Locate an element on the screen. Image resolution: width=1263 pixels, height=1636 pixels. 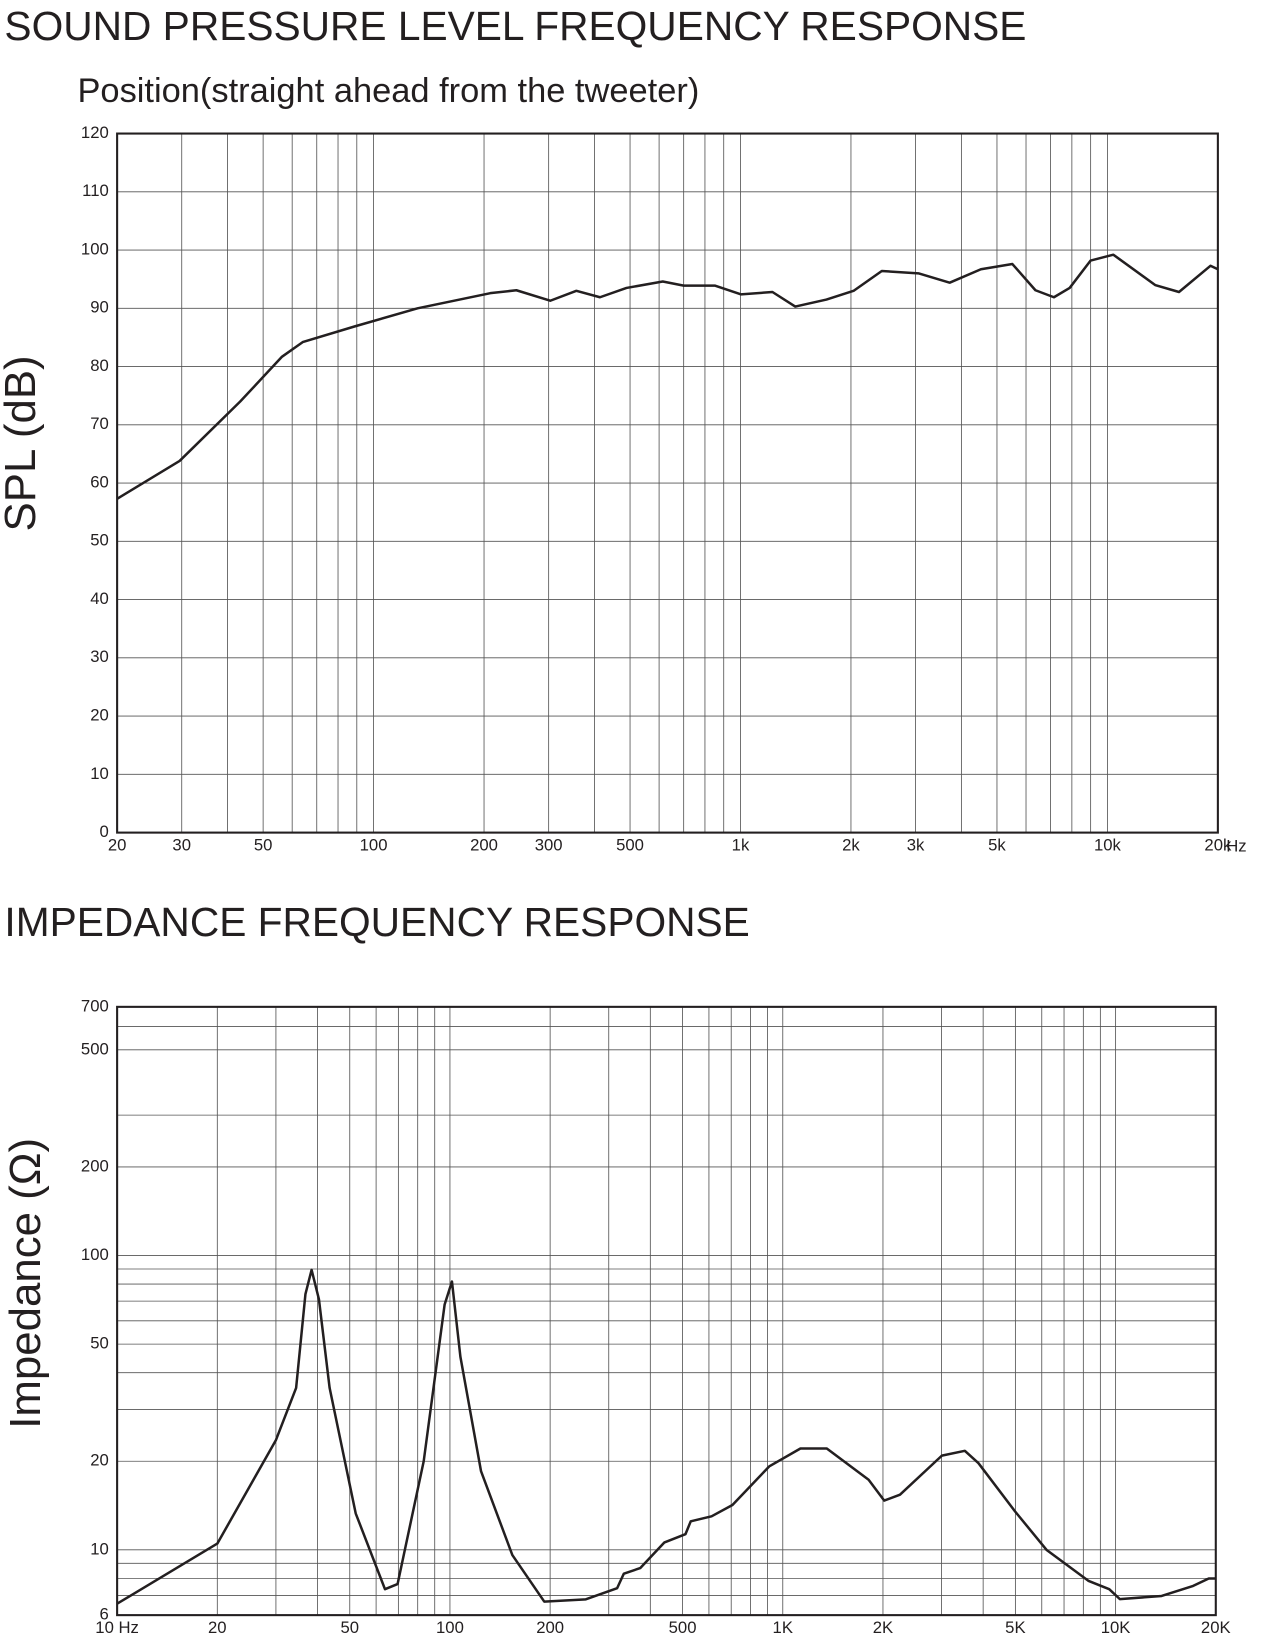
y-tick-label: 6 is located at coordinates (103, 1614).